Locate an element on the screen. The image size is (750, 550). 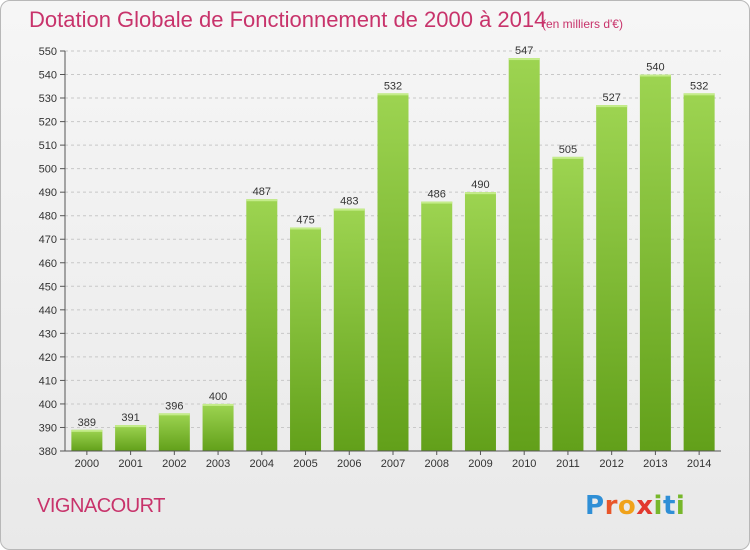
bar-2002 is located at coordinates (174, 432).